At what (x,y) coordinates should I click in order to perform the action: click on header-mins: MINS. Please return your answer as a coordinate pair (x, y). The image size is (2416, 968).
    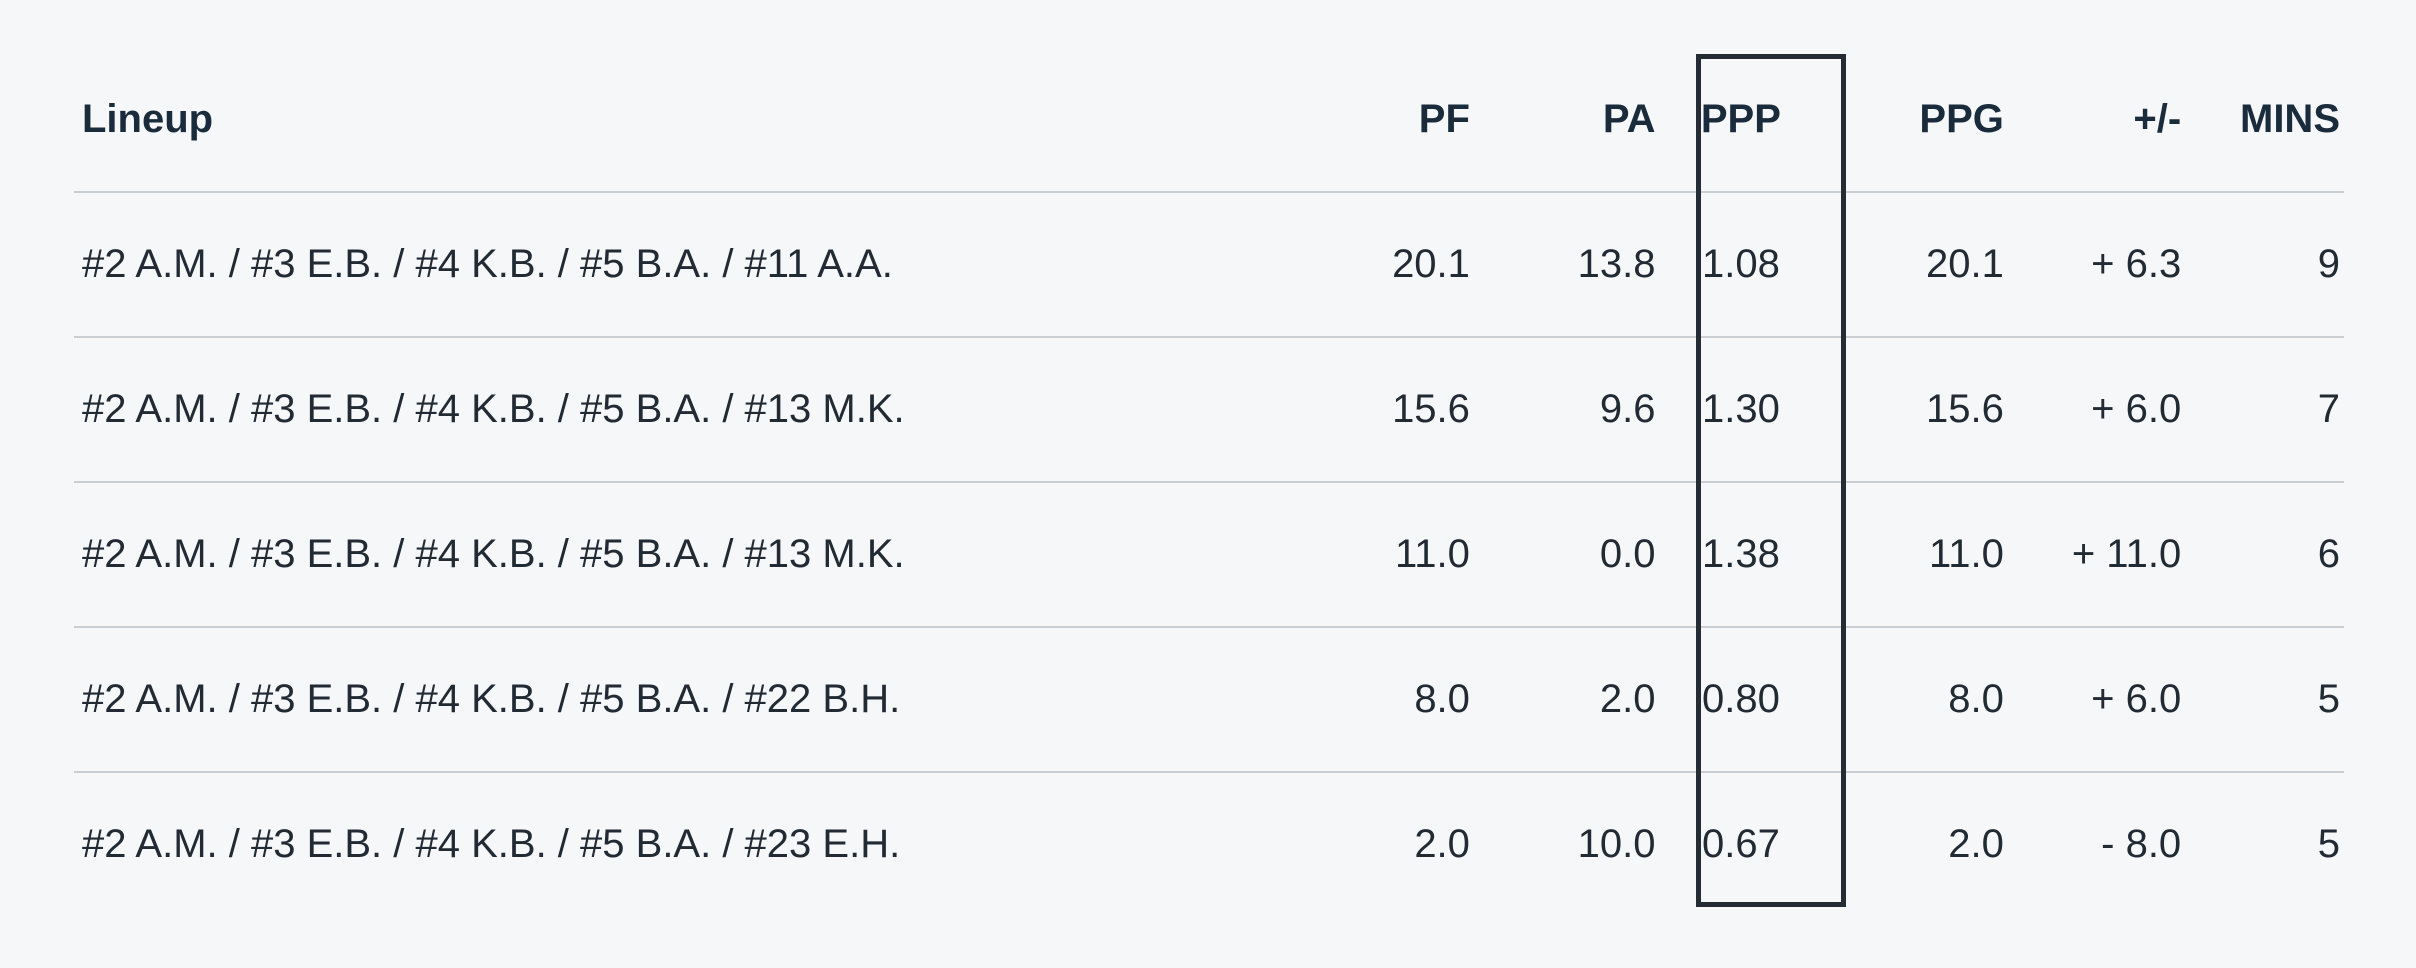
    Looking at the image, I should click on (2264, 120).